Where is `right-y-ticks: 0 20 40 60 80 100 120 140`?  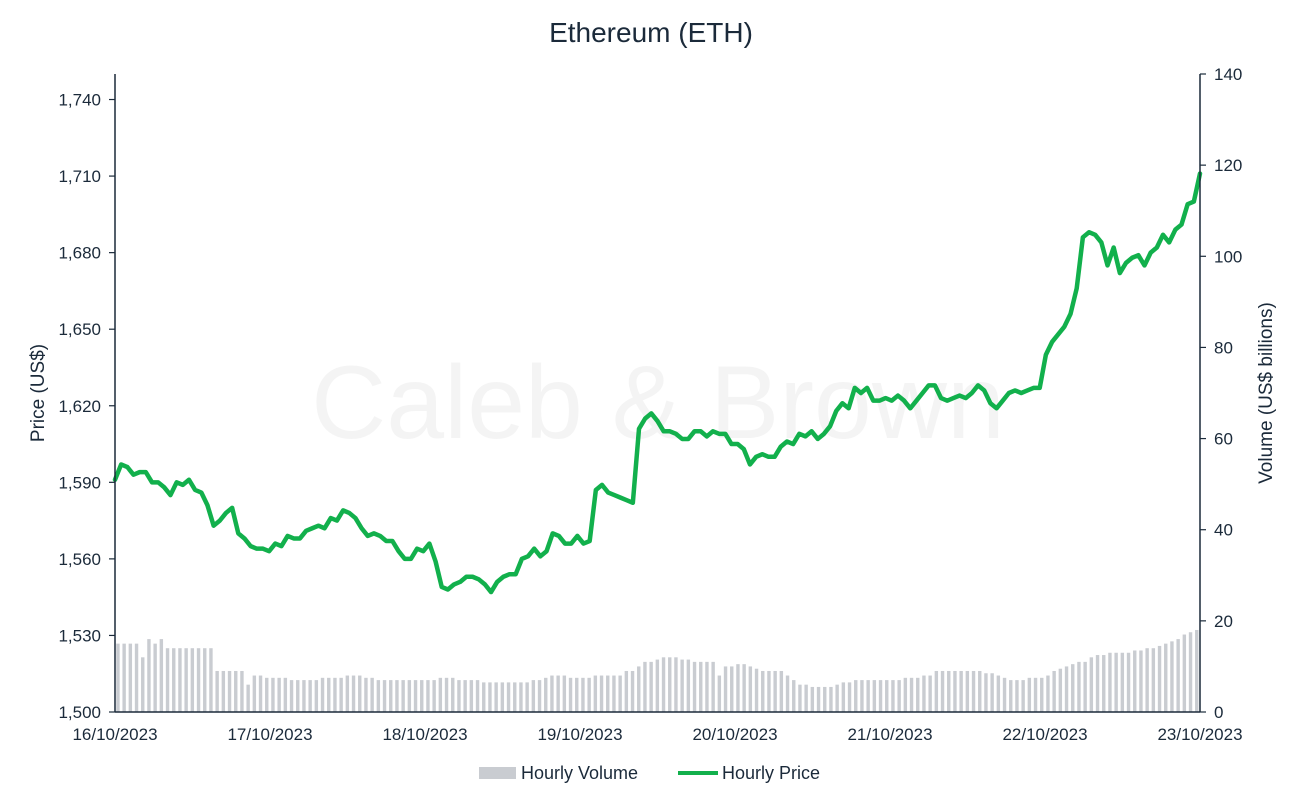
right-y-ticks: 0 20 40 60 80 100 120 140 is located at coordinates (1221, 393).